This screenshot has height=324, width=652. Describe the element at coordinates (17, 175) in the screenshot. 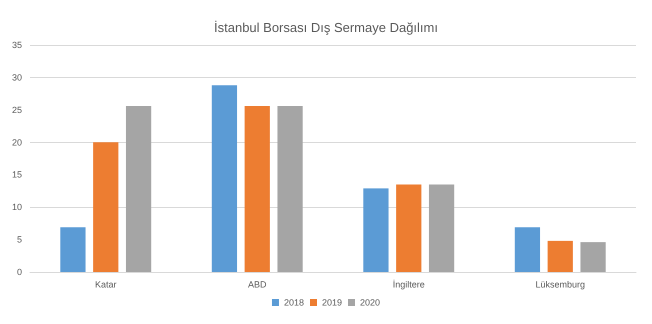

I see `y-tick-label: 15` at that location.